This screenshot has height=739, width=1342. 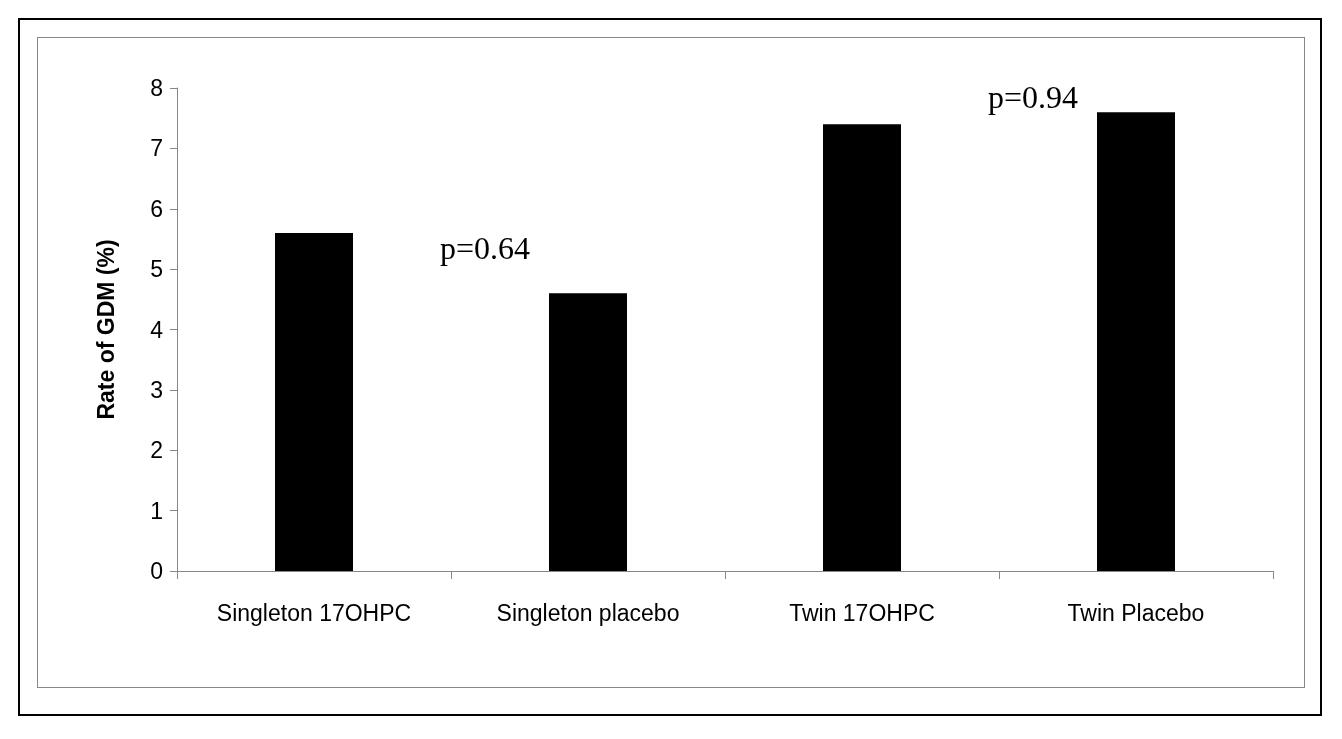 I want to click on annotation: p=0.94, so click(x=1033, y=97).